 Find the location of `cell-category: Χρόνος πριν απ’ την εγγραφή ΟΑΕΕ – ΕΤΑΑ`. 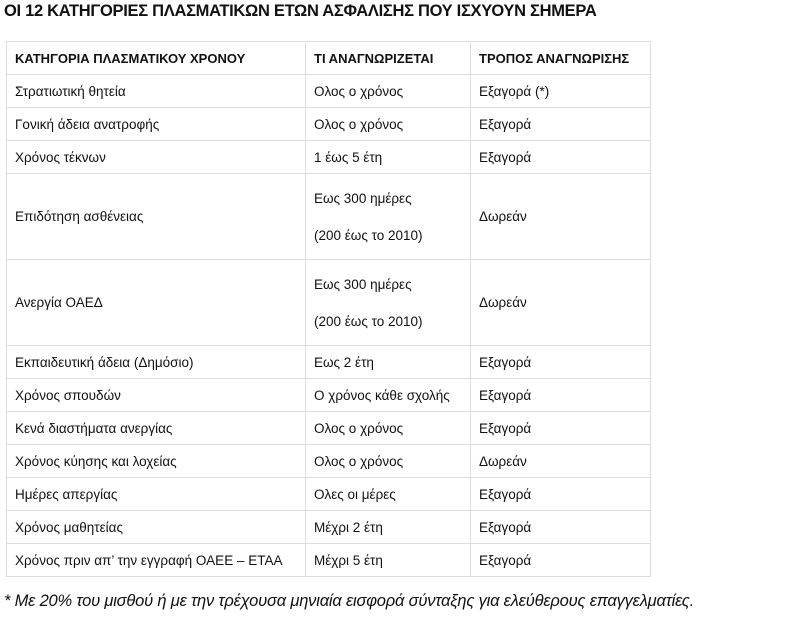

cell-category: Χρόνος πριν απ’ την εγγραφή ΟΑΕΕ – ΕΤΑΑ is located at coordinates (156, 560).